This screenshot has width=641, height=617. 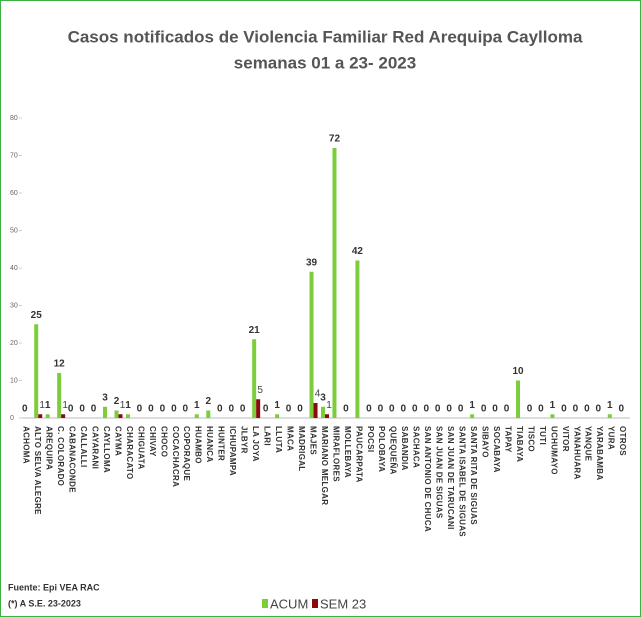 What do you see at coordinates (507, 439) in the screenshot?
I see `x-tick-label: TAPAY` at bounding box center [507, 439].